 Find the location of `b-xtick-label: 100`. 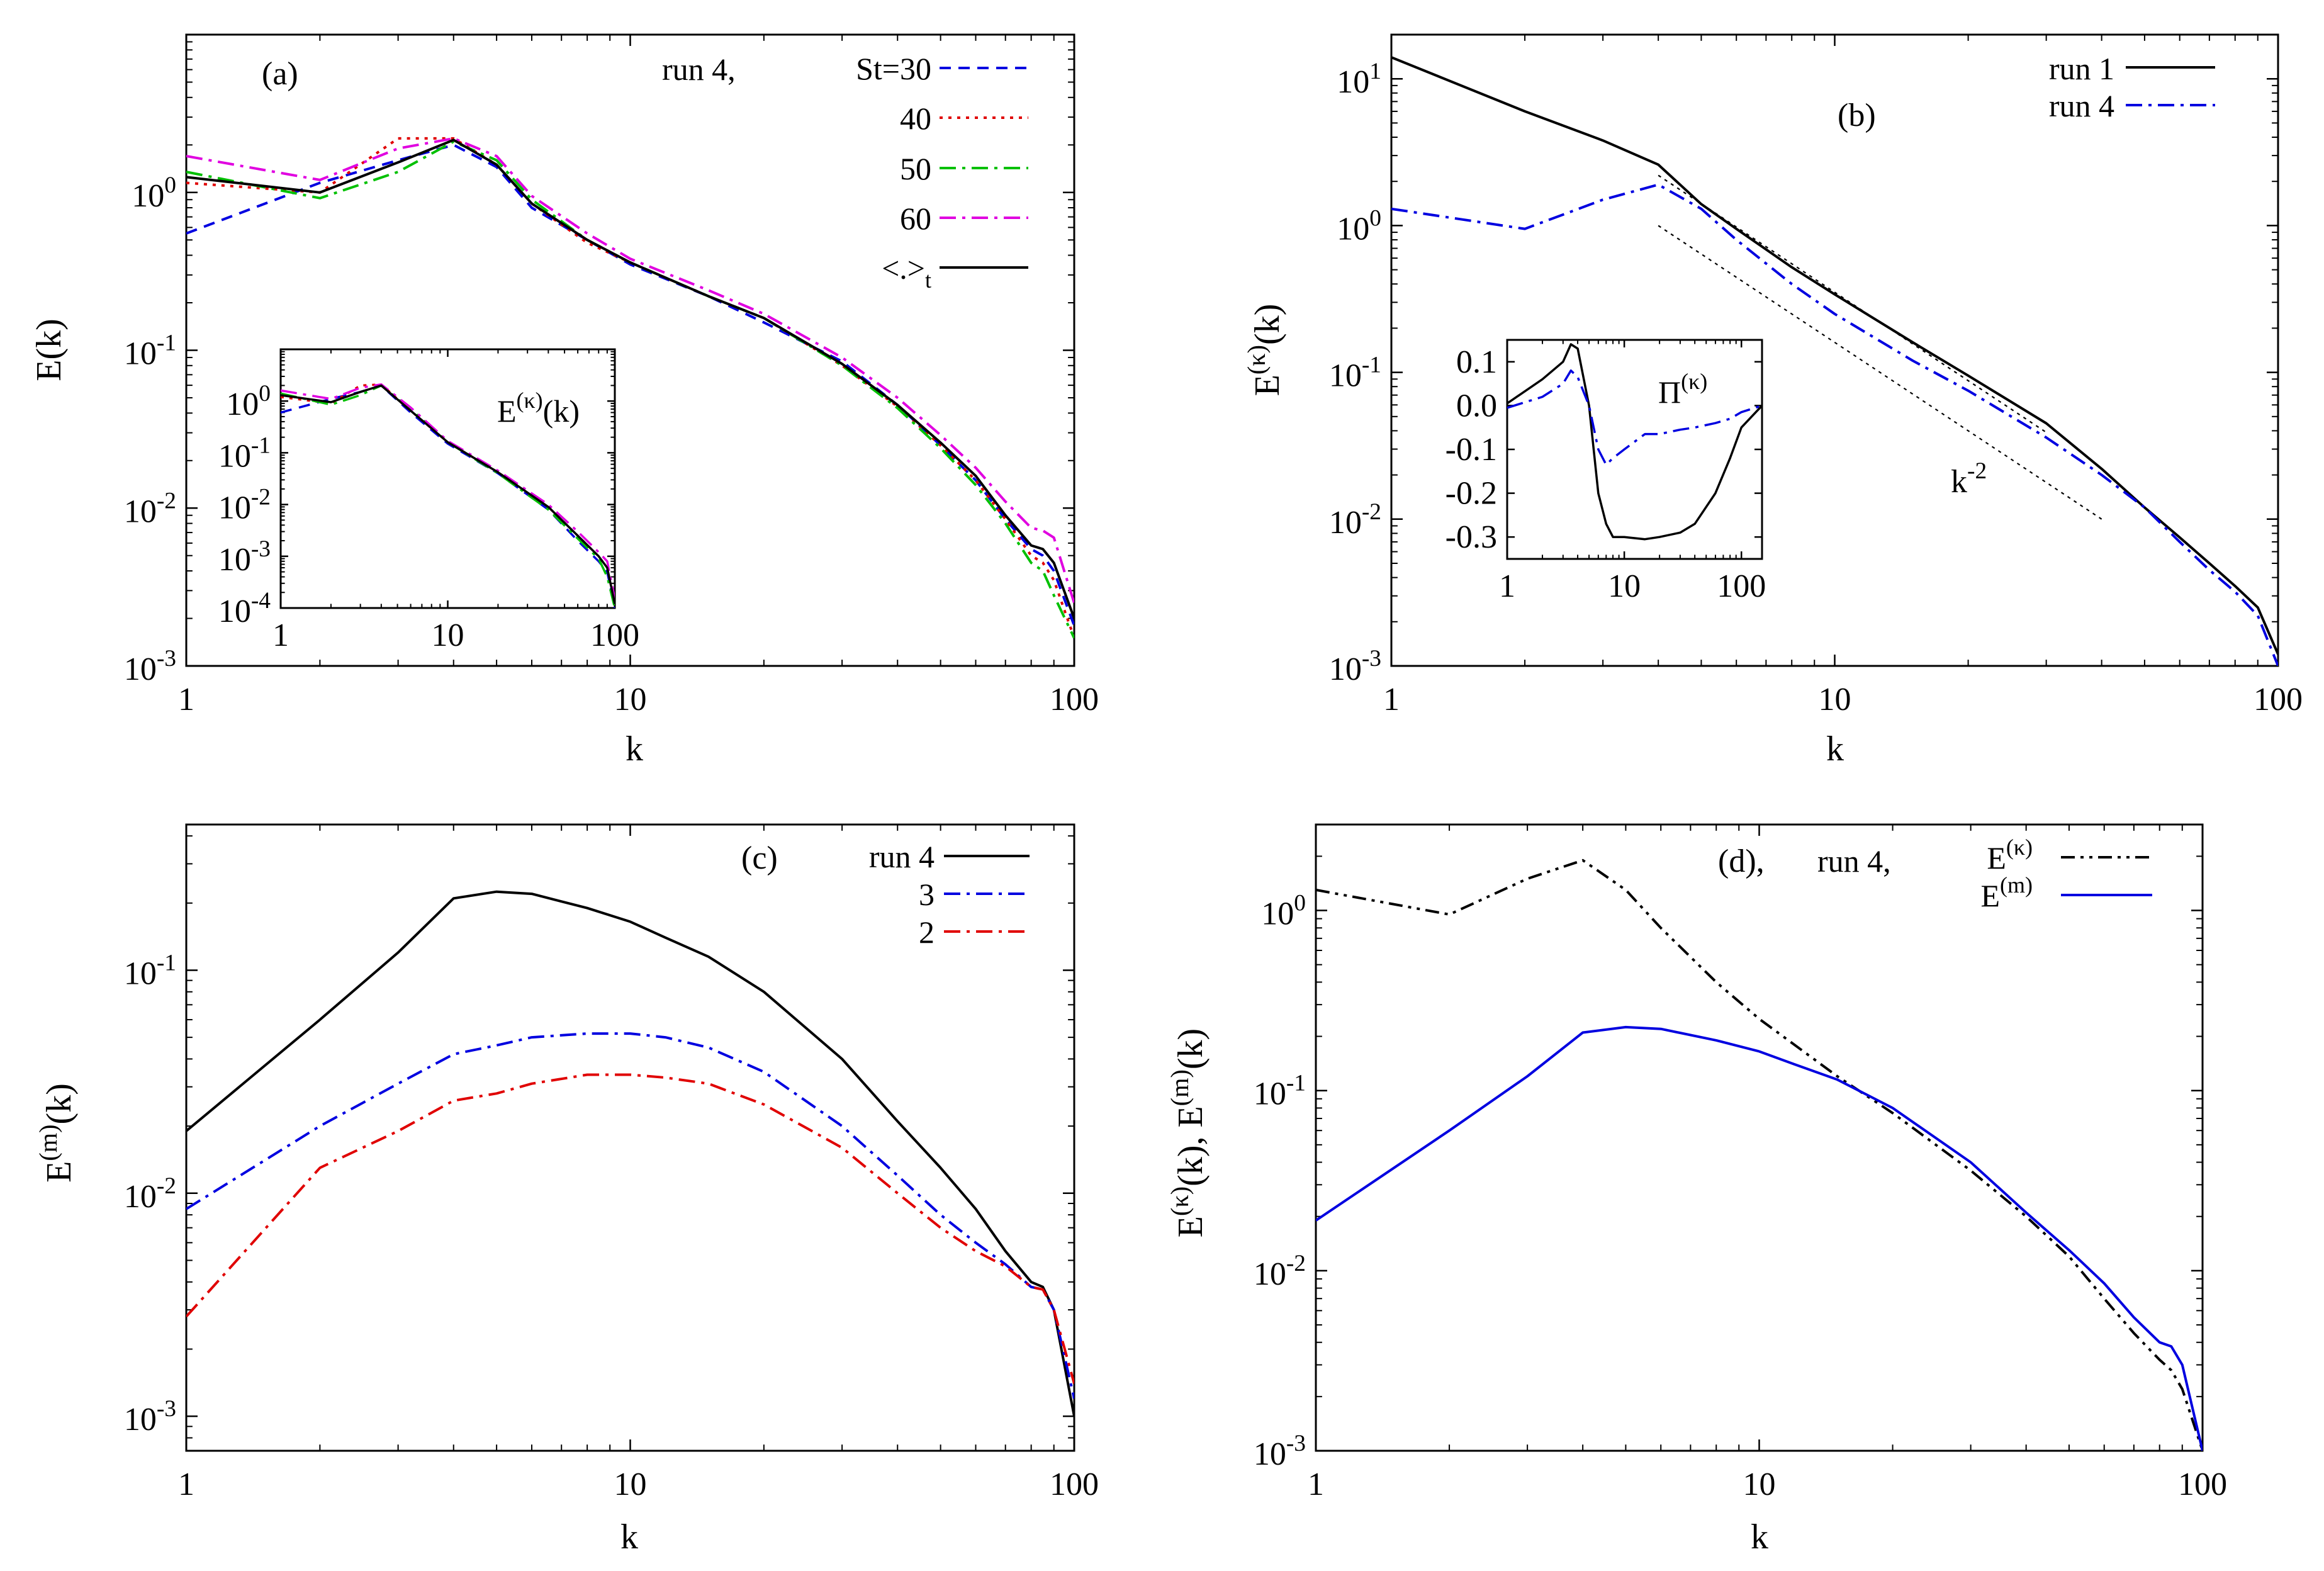

b-xtick-label: 100 is located at coordinates (2278, 700).